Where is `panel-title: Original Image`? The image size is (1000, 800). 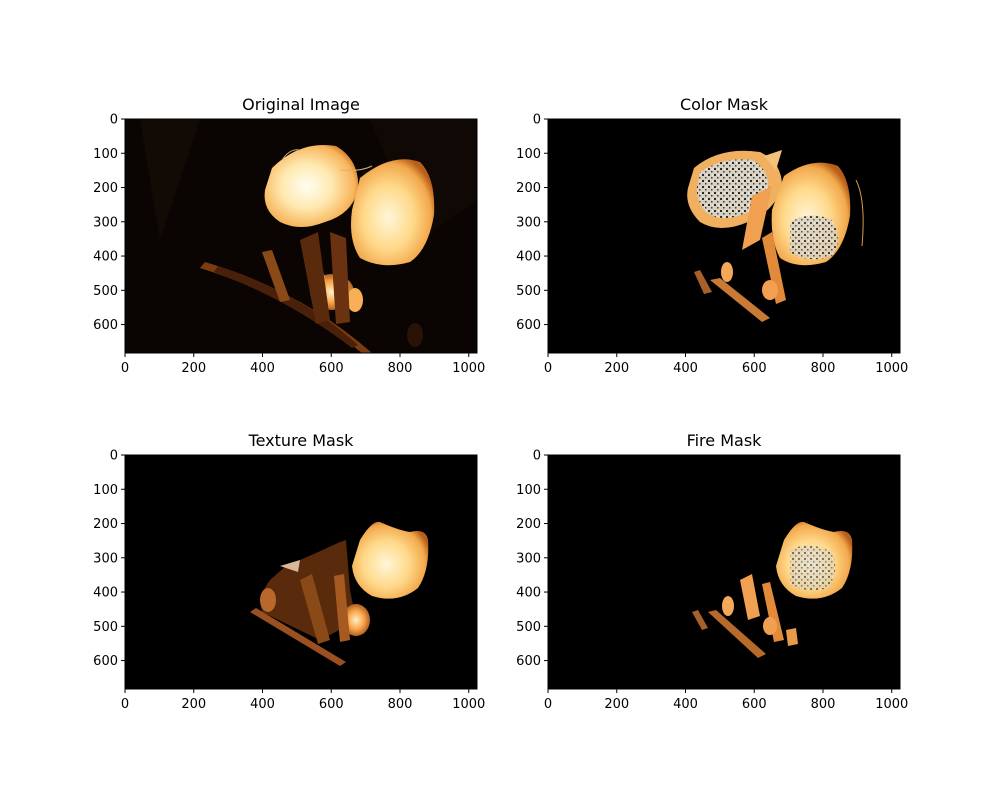
panel-title: Original Image is located at coordinates (301, 104).